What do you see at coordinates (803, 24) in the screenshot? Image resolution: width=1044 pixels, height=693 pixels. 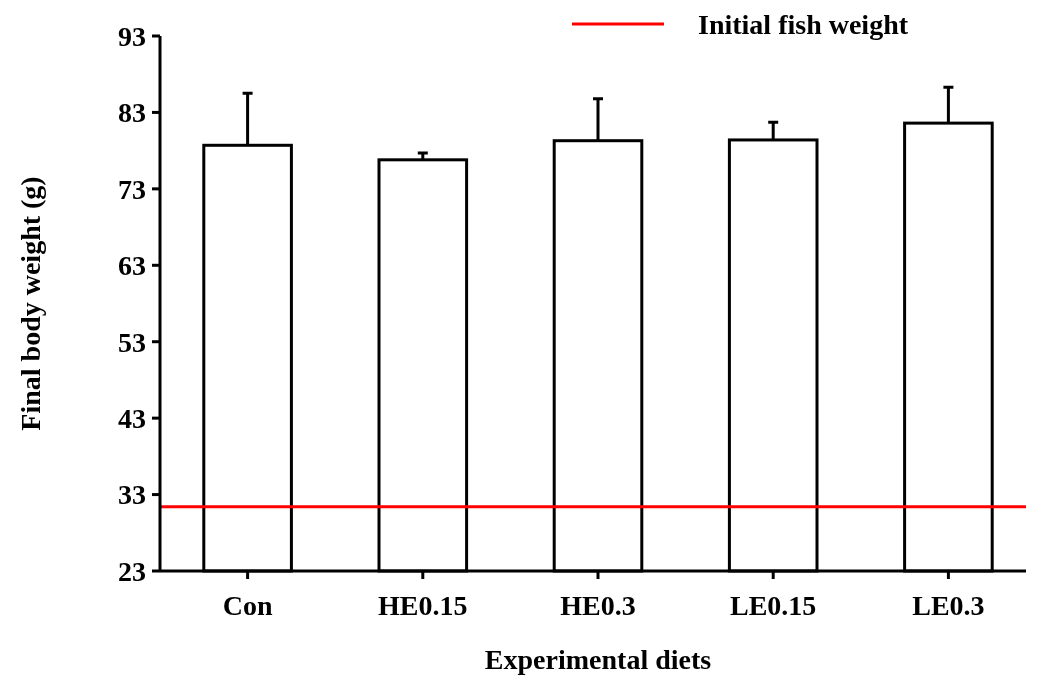 I see `legend-label: Initial fish weight` at bounding box center [803, 24].